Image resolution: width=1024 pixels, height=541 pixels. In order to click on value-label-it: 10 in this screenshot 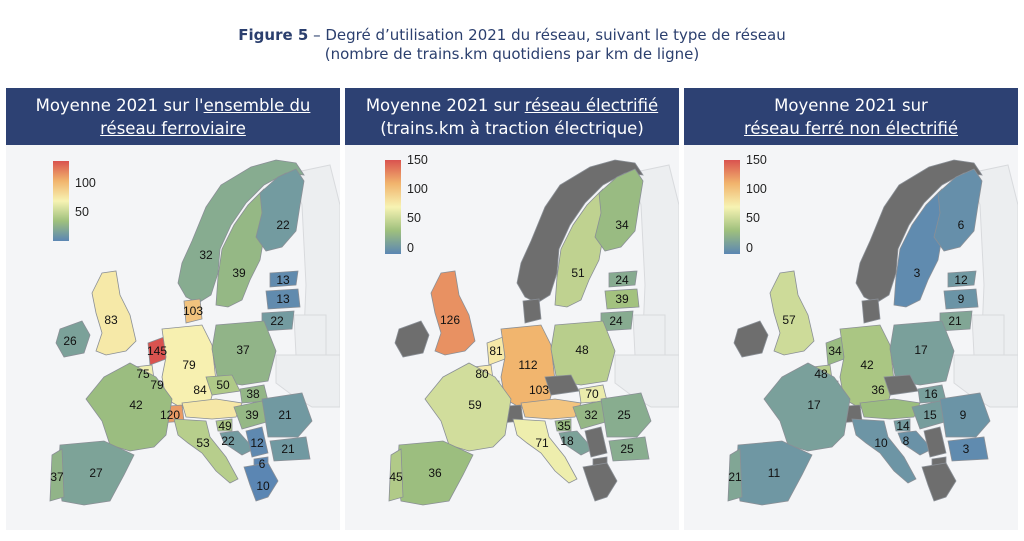, I will do `click(881, 443)`.